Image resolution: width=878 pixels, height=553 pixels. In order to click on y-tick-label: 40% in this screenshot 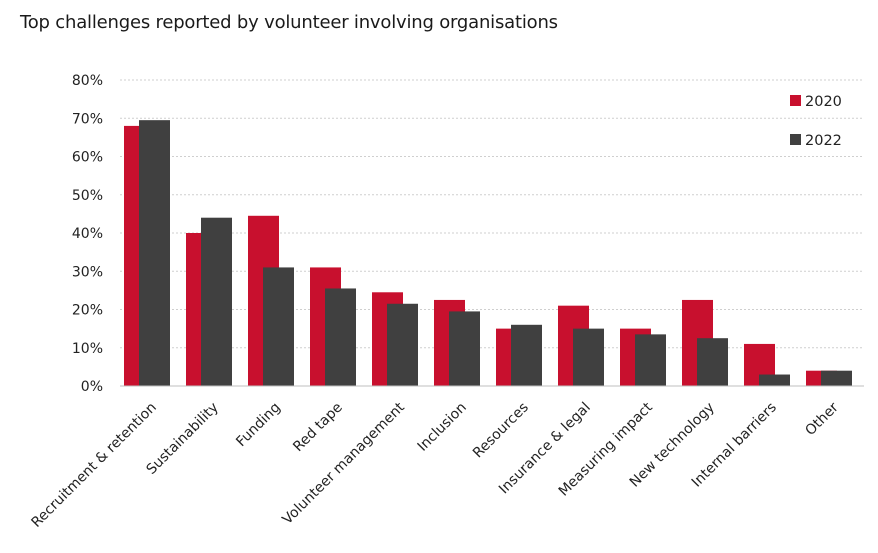, I will do `click(87, 234)`.